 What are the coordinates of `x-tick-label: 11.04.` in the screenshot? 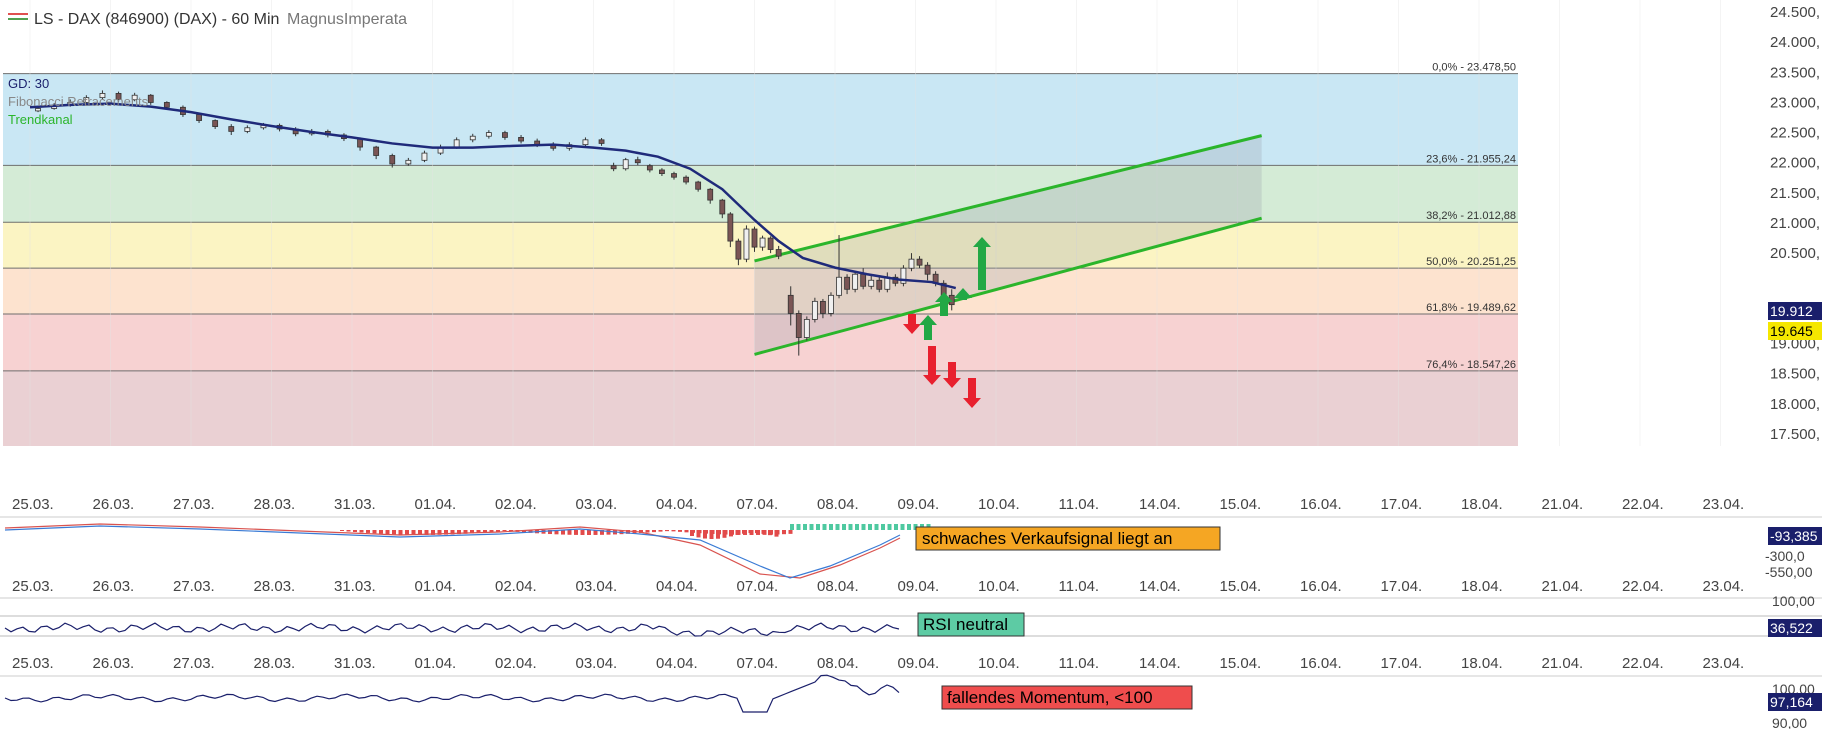 It's located at (1079, 586).